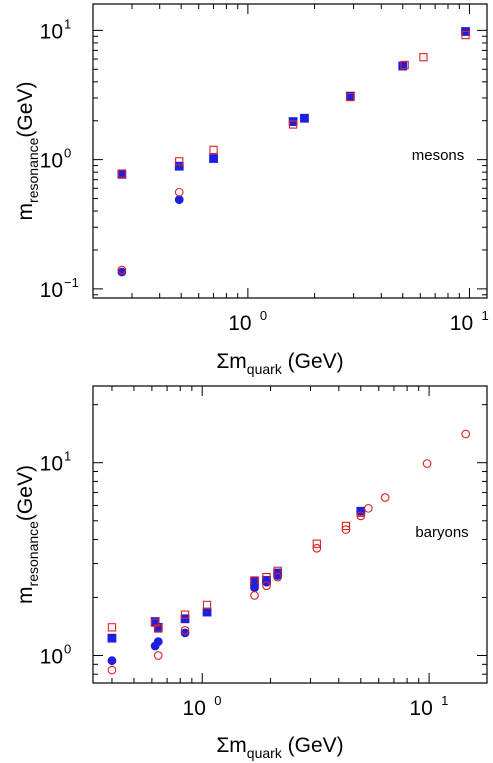  Describe the element at coordinates (441, 532) in the screenshot. I see `panel-label: baryons` at that location.